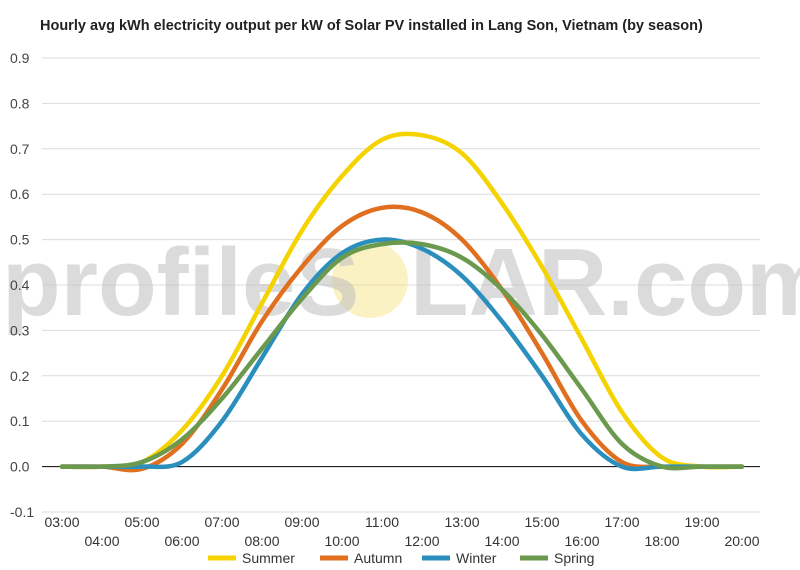 Image resolution: width=800 pixels, height=570 pixels. Describe the element at coordinates (261, 541) in the screenshot. I see `x-tick-label: 08:00` at that location.